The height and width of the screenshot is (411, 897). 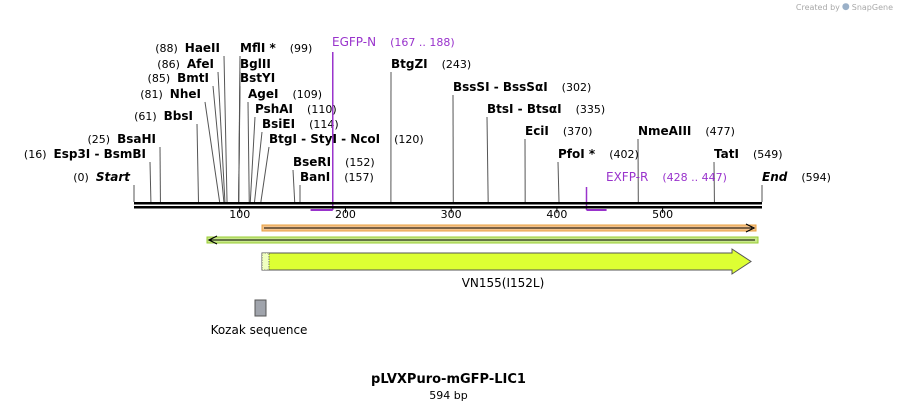 I want to click on site-pos-afei: (86), so click(x=168, y=64).